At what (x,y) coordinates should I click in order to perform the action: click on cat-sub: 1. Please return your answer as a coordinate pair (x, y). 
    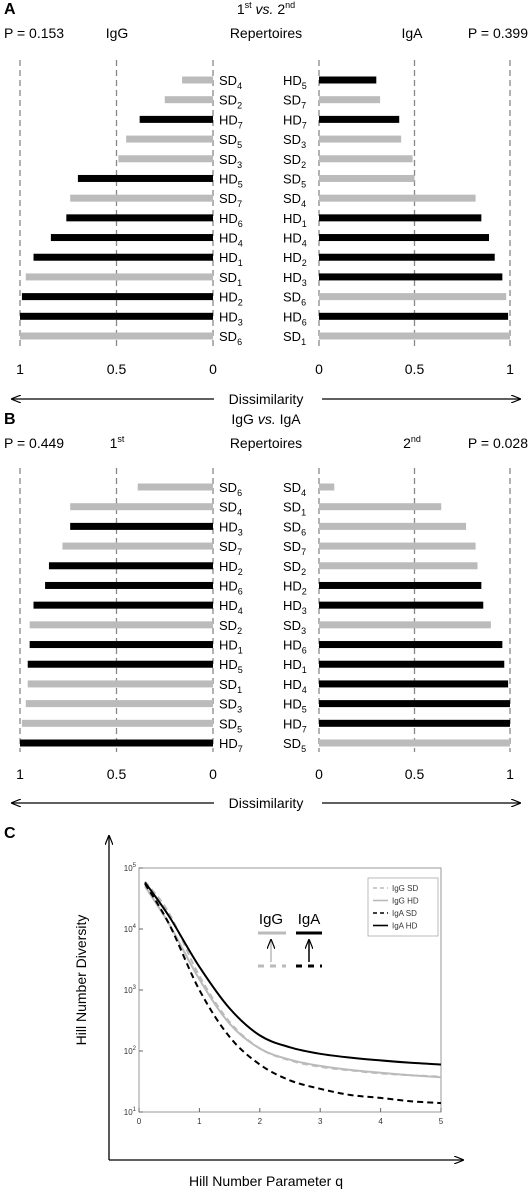
    Looking at the image, I should click on (303, 342).